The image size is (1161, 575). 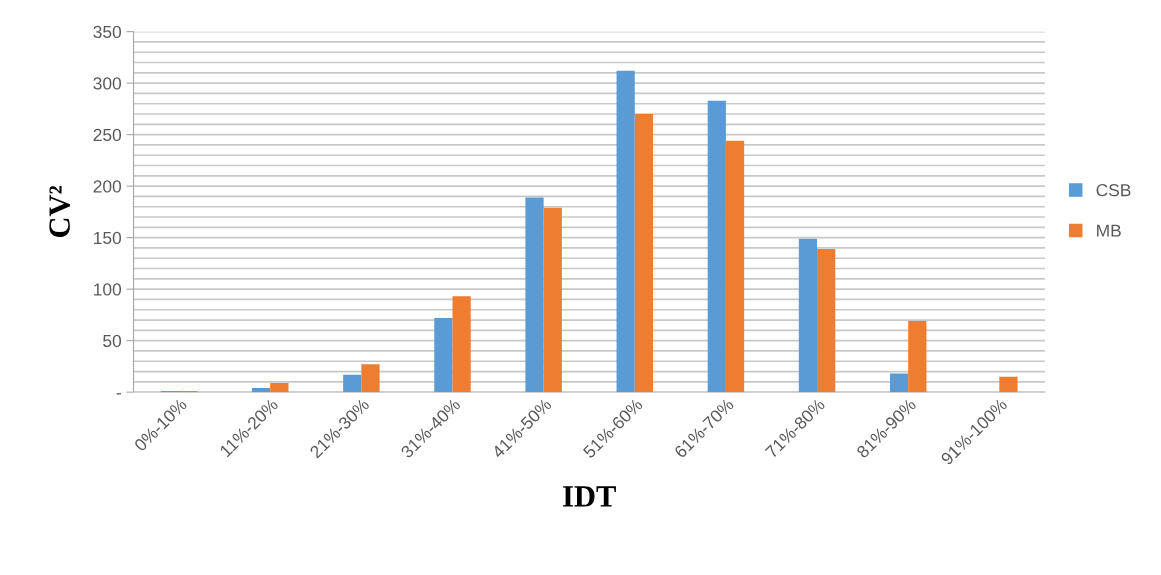 What do you see at coordinates (107, 135) in the screenshot?
I see `y-tick-label: 250` at bounding box center [107, 135].